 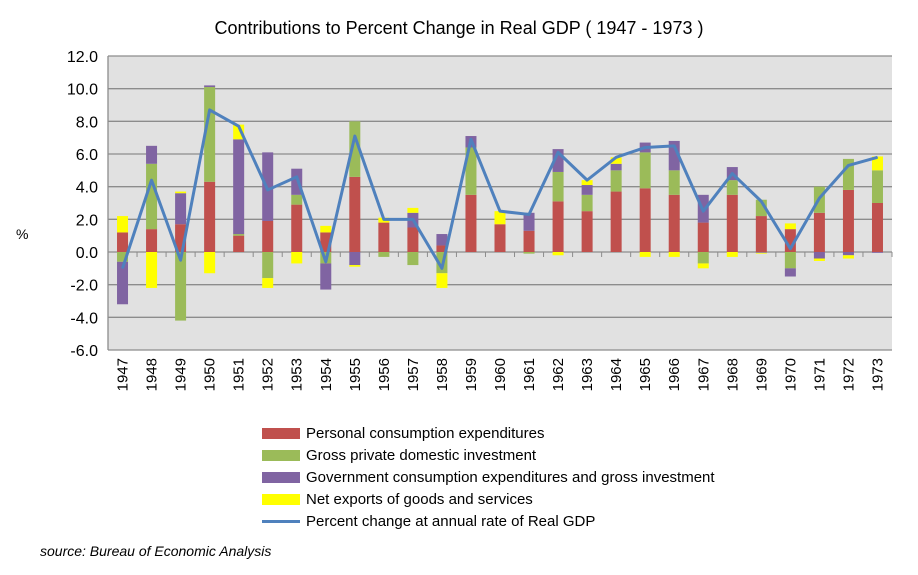 What do you see at coordinates (819, 374) in the screenshot?
I see `x-tick-label: 1971` at bounding box center [819, 374].